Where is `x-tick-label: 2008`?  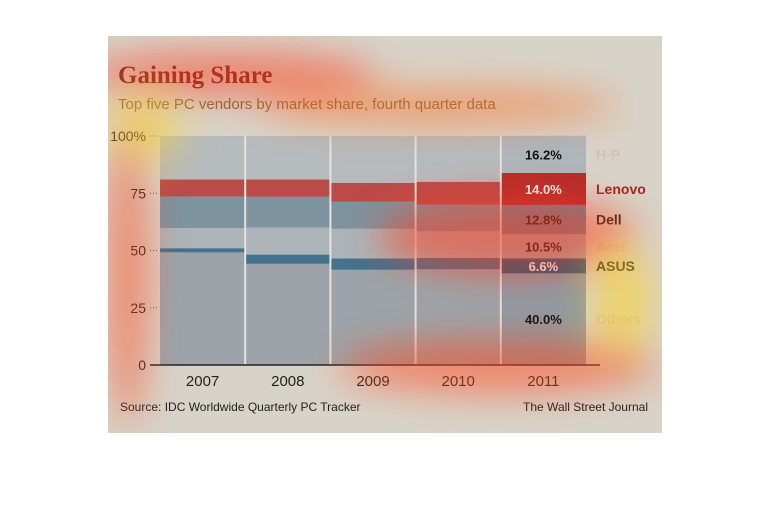 x-tick-label: 2008 is located at coordinates (287, 381).